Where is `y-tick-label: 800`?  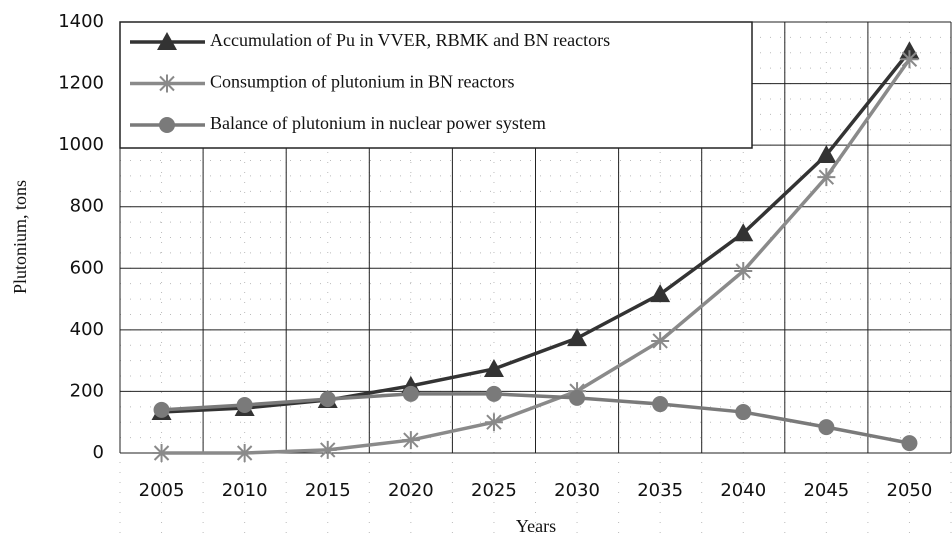 y-tick-label: 800 is located at coordinates (87, 206).